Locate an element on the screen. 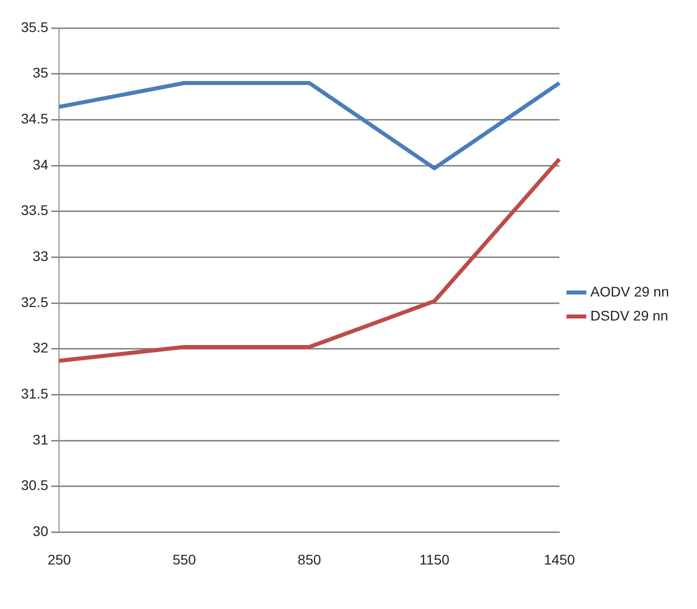 This screenshot has height=609, width=697. x-tick-label: 550 is located at coordinates (184, 559).